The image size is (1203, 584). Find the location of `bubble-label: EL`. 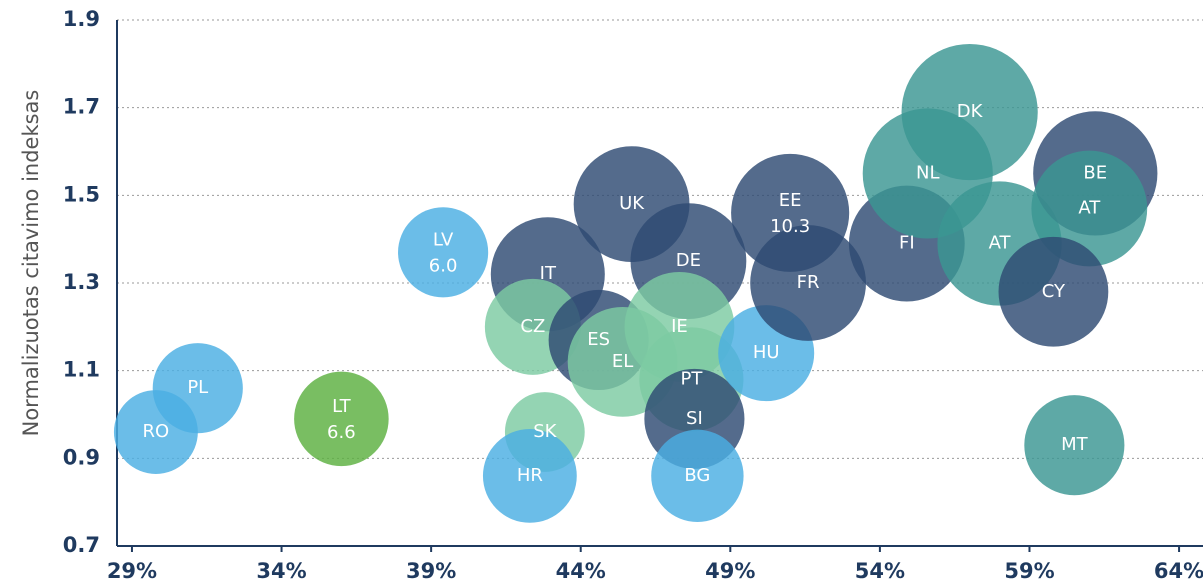

bubble-label: EL is located at coordinates (622, 361).